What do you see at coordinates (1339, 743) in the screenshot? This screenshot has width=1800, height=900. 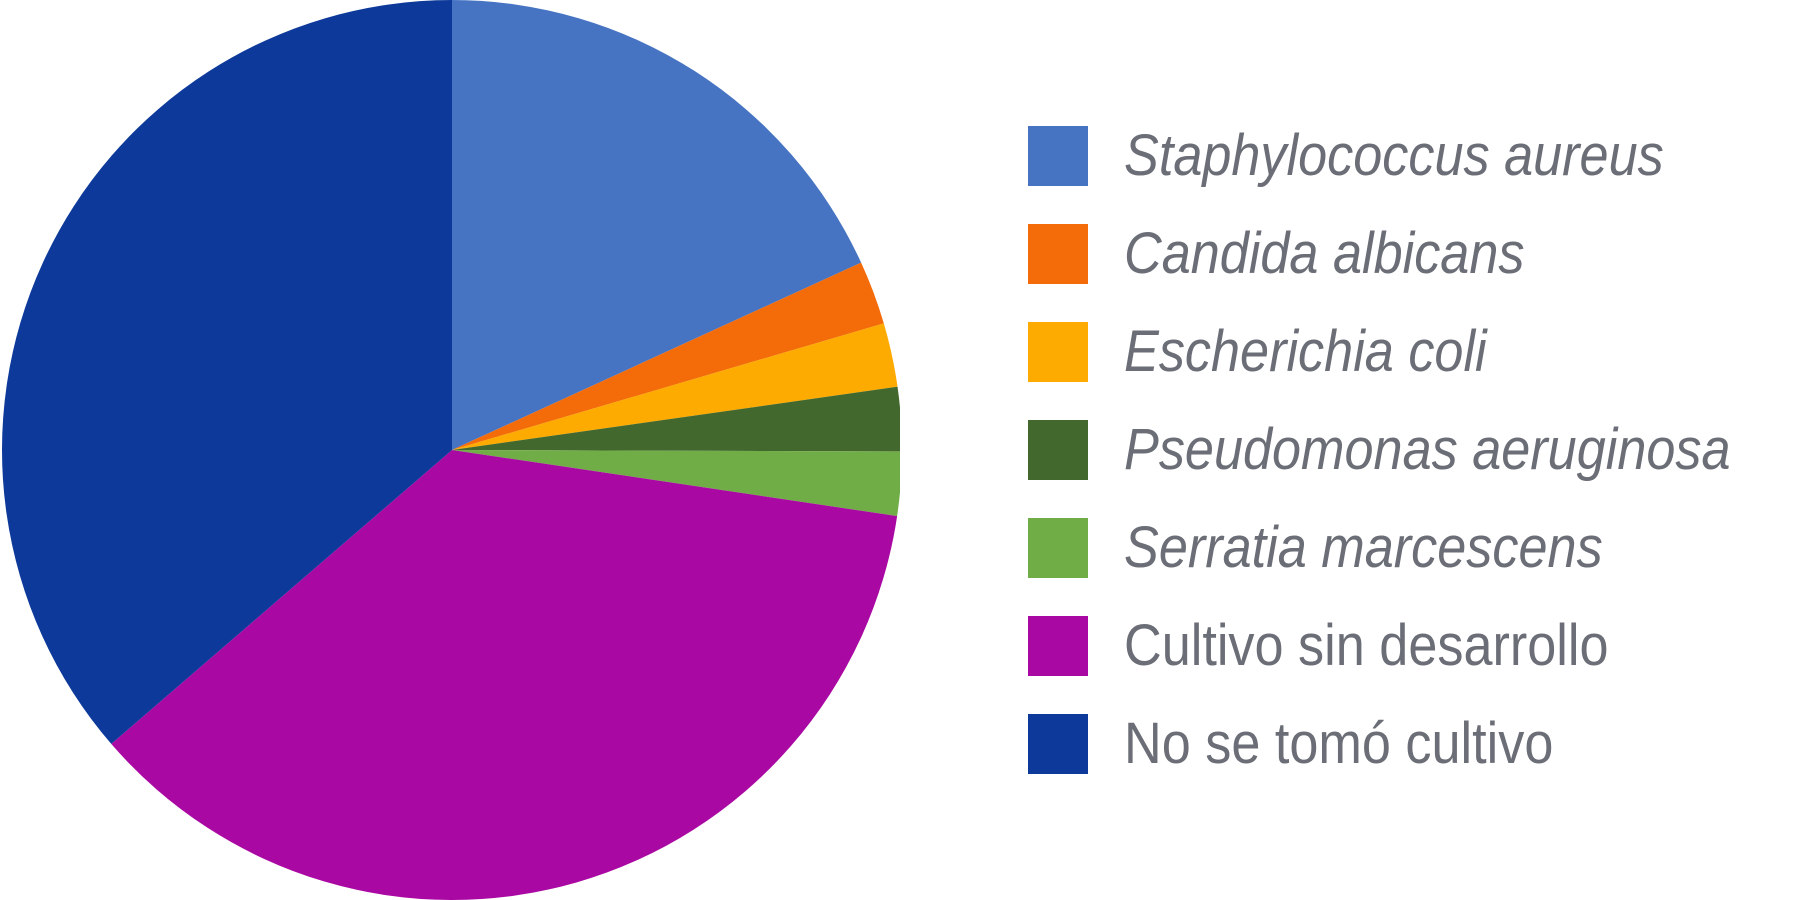 I see `legend-label: No se tomó cultivo` at bounding box center [1339, 743].